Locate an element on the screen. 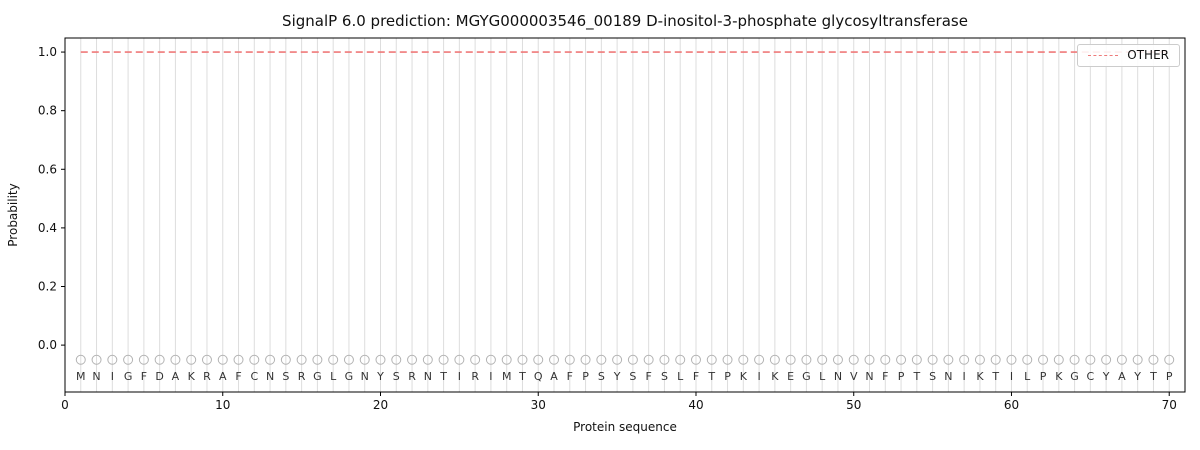 The image size is (1200, 450). sequence-letter: D is located at coordinates (159, 376).